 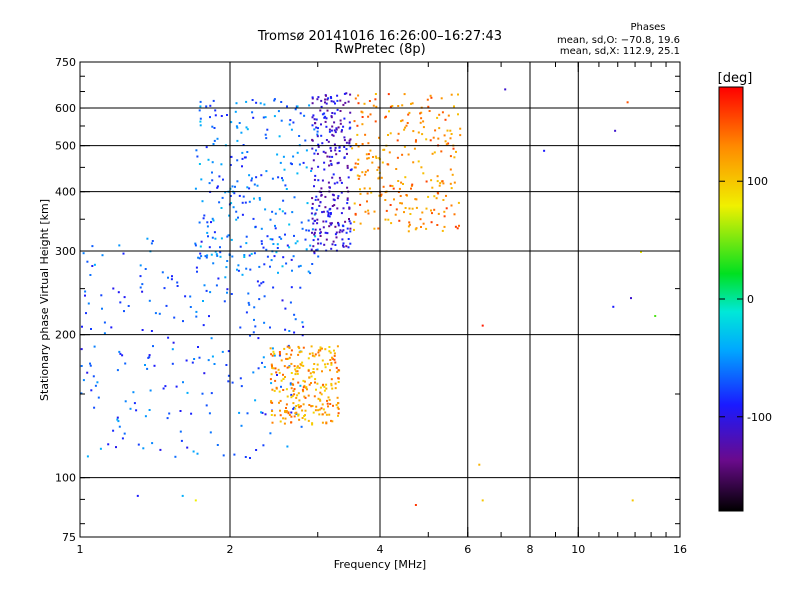 What do you see at coordinates (680, 549) in the screenshot?
I see `x-tick-label: 16` at bounding box center [680, 549].